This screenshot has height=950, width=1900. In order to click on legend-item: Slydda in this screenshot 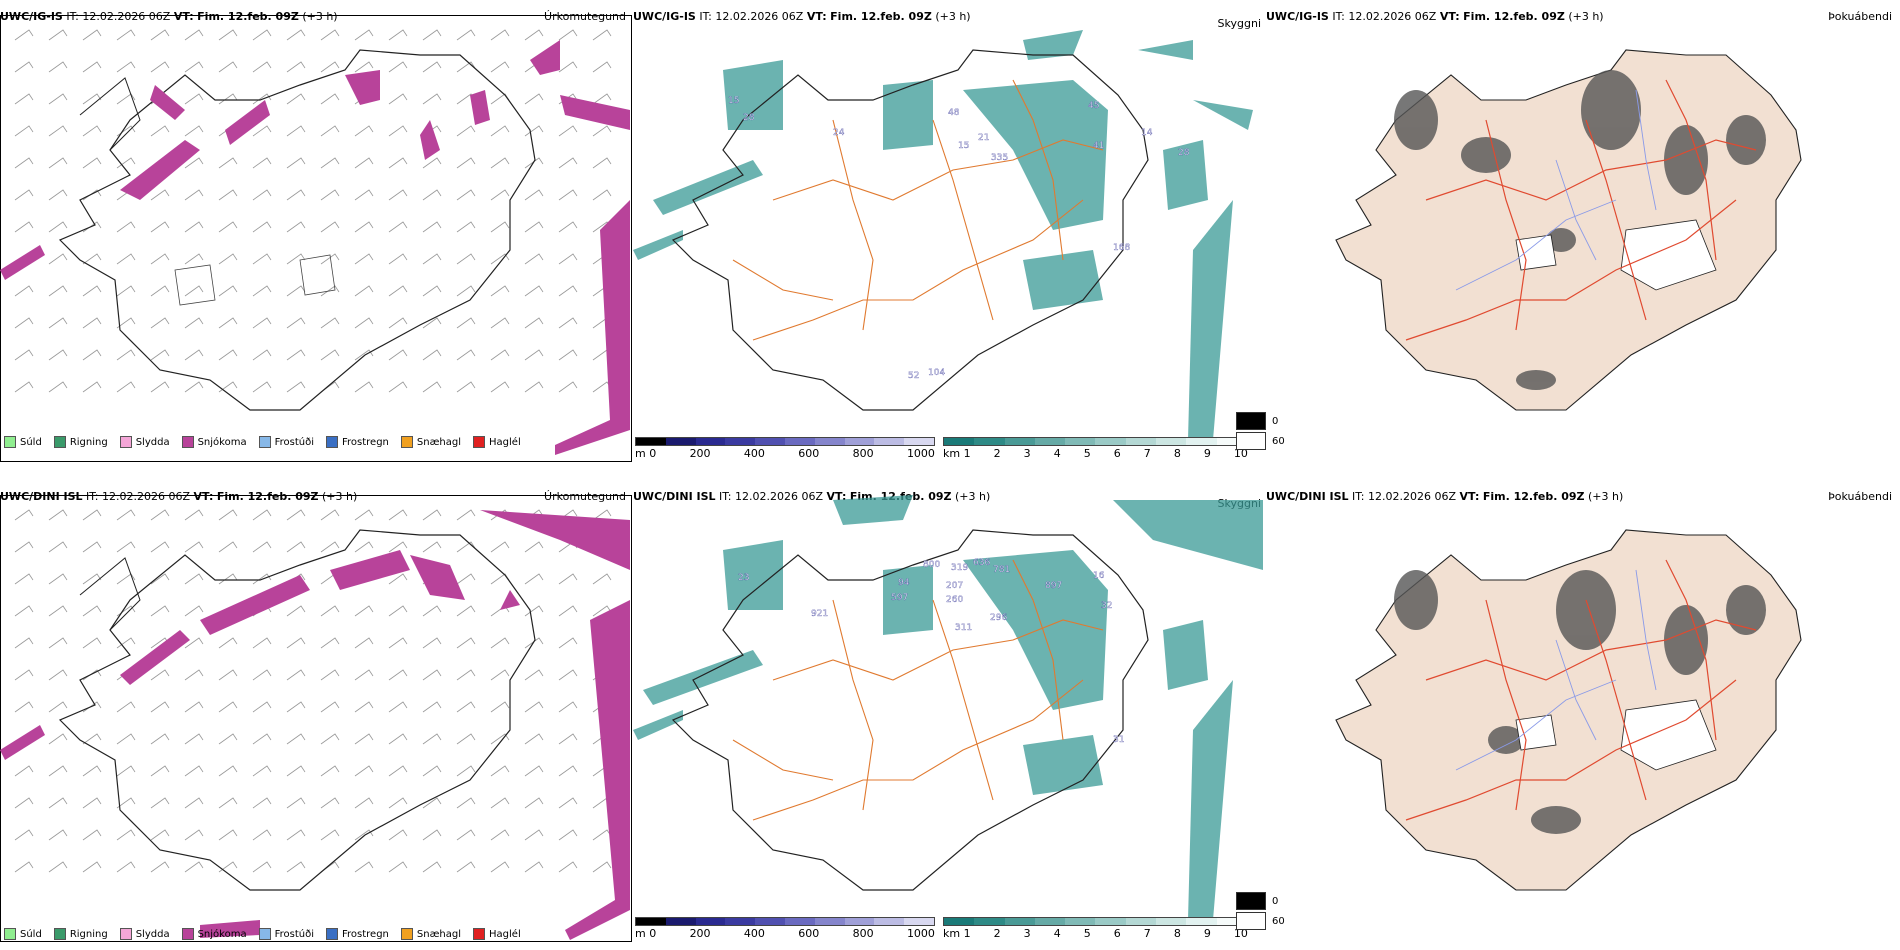, I will do `click(144, 934)`.